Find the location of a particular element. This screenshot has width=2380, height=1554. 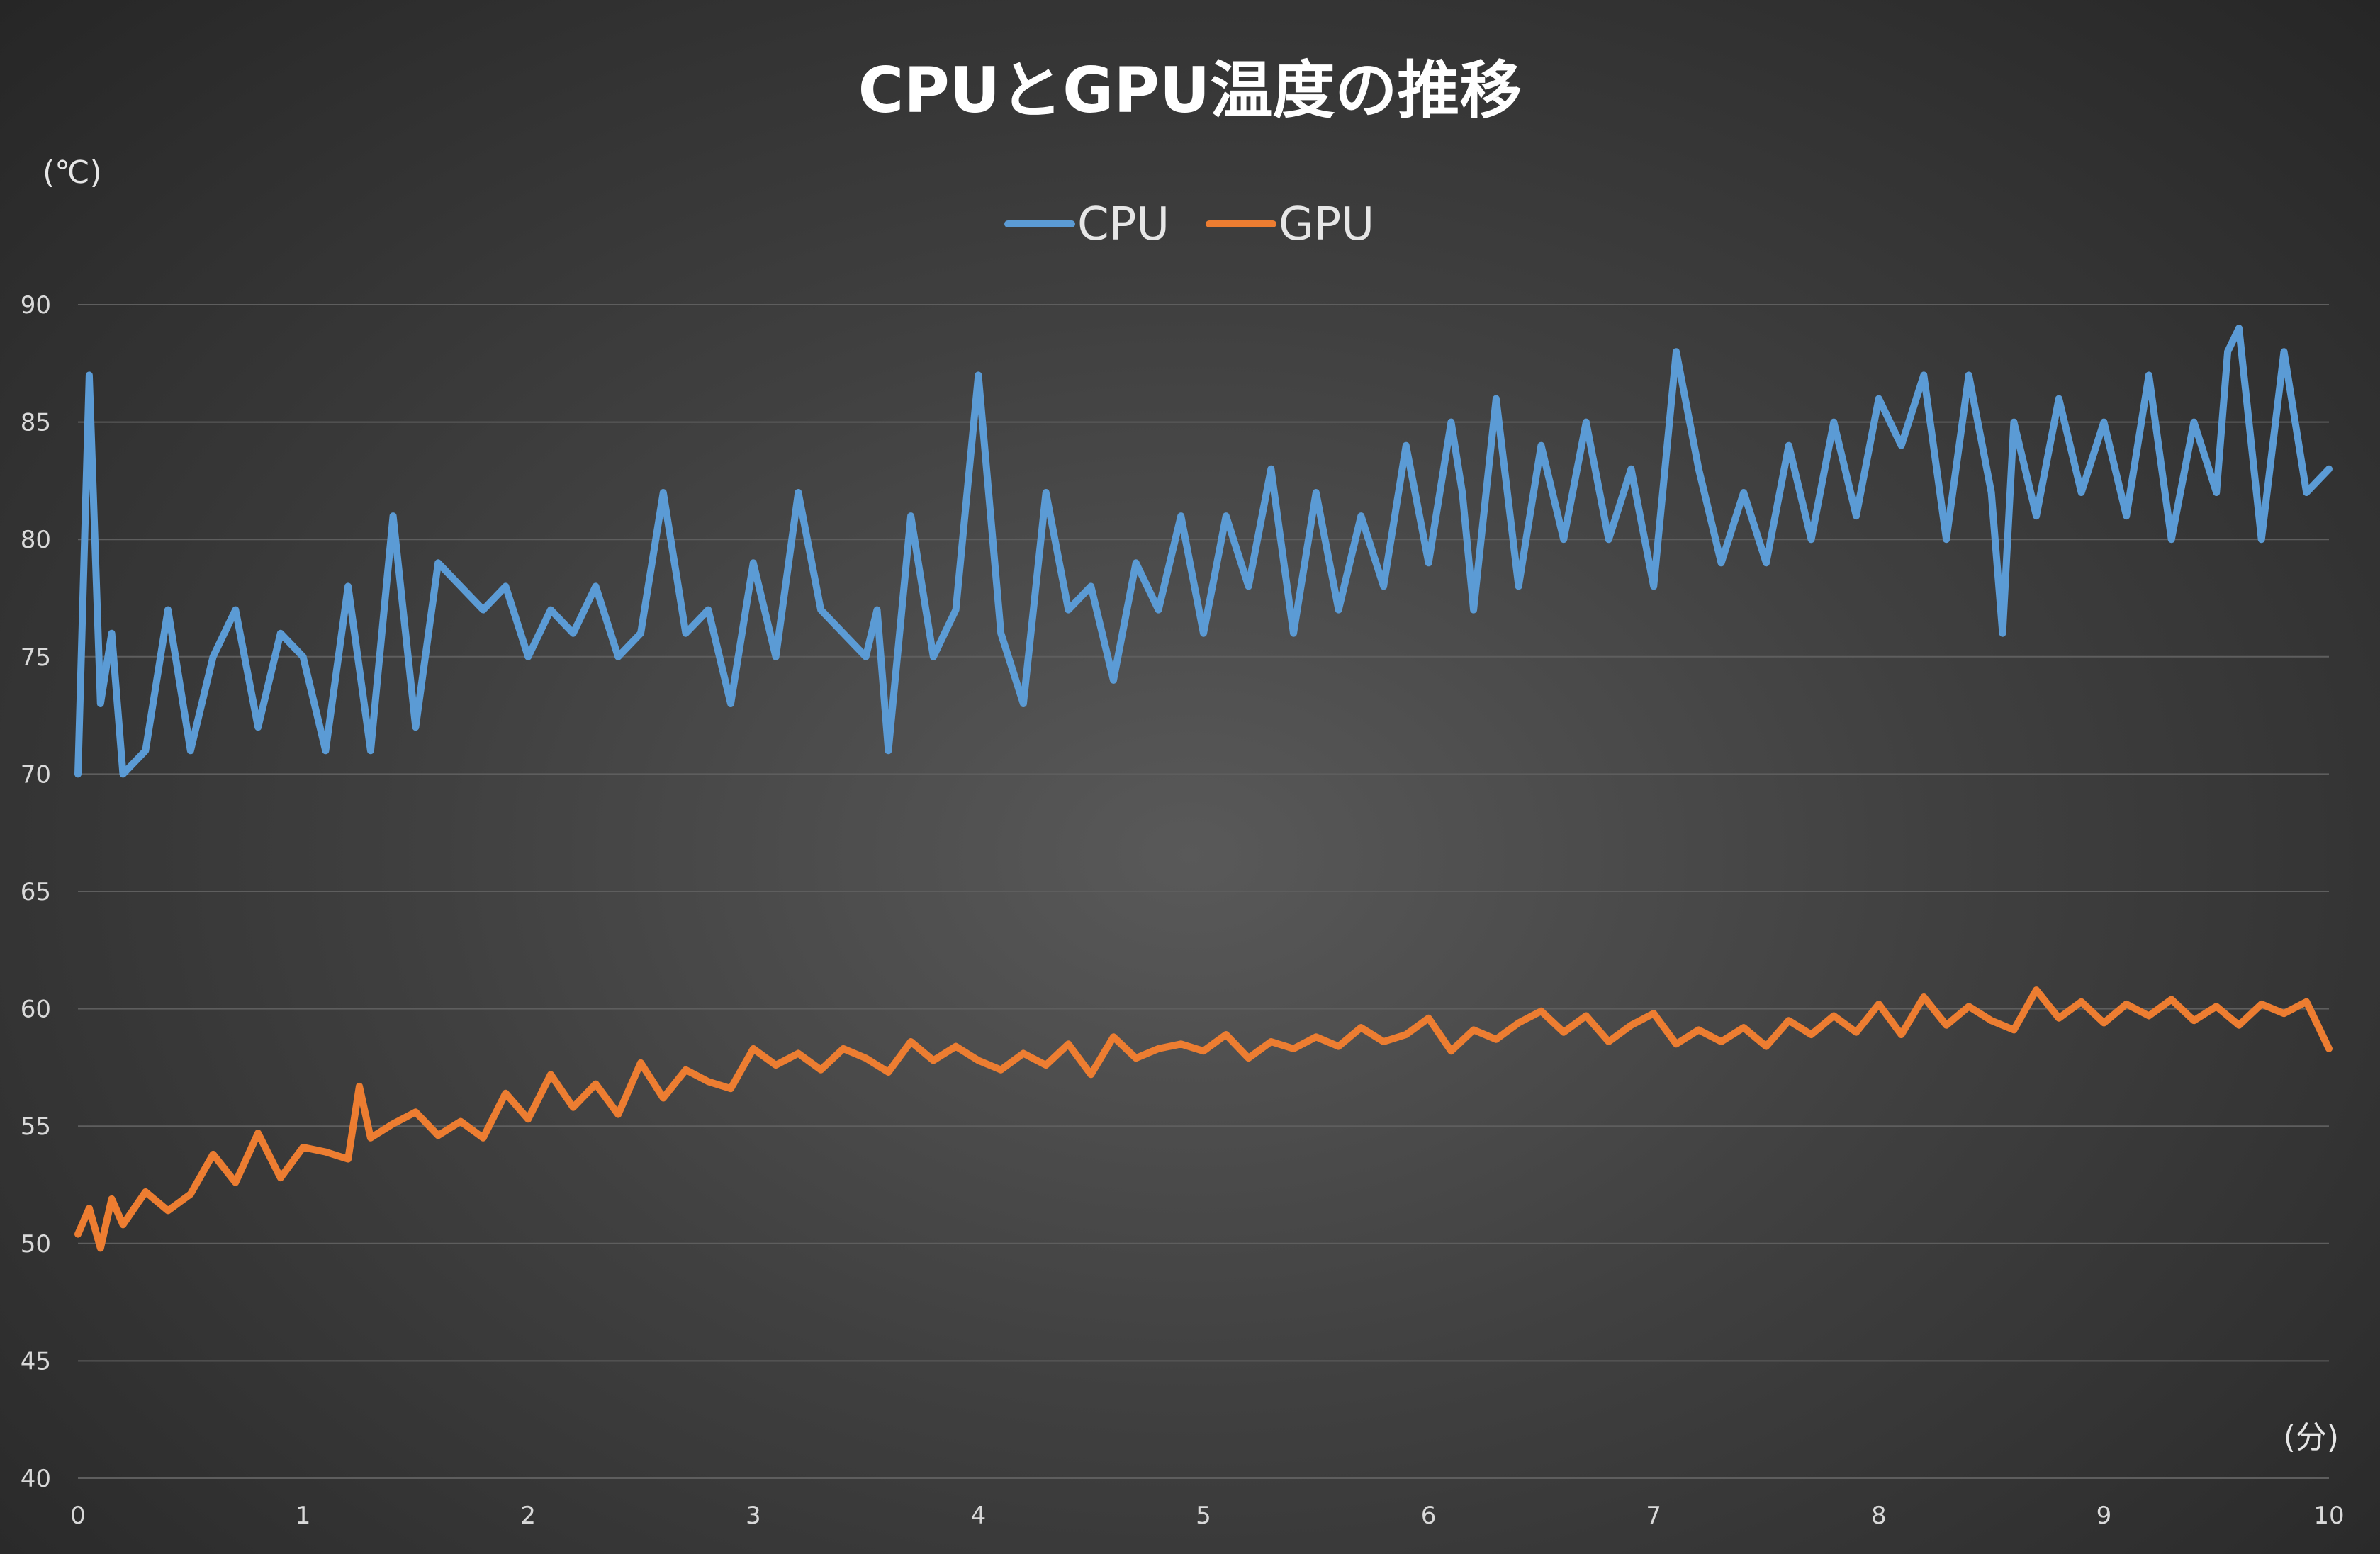

x-tick-label: 5 is located at coordinates (1204, 1516).